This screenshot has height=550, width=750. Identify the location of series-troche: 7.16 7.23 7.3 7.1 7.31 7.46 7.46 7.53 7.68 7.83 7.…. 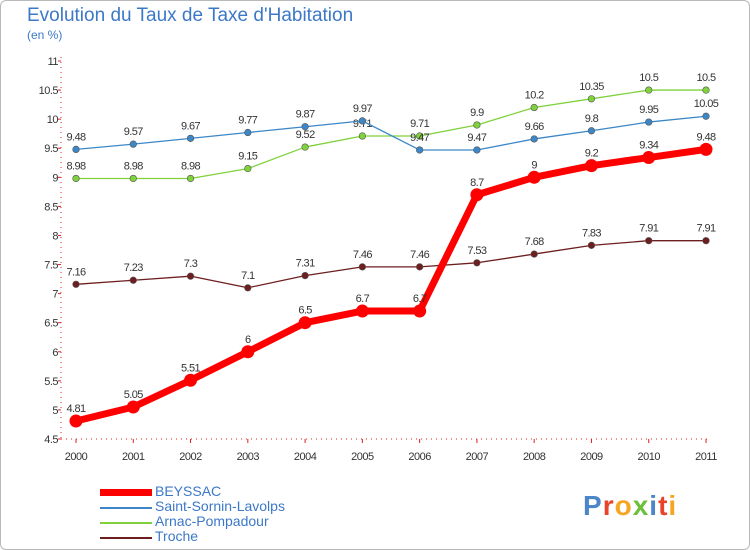
(391, 257).